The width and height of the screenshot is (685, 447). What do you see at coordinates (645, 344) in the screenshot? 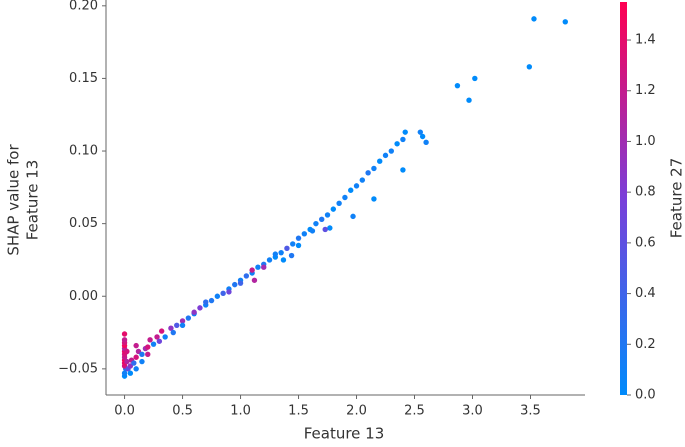
I see `colorbar-tick-label: 0.2` at bounding box center [645, 344].